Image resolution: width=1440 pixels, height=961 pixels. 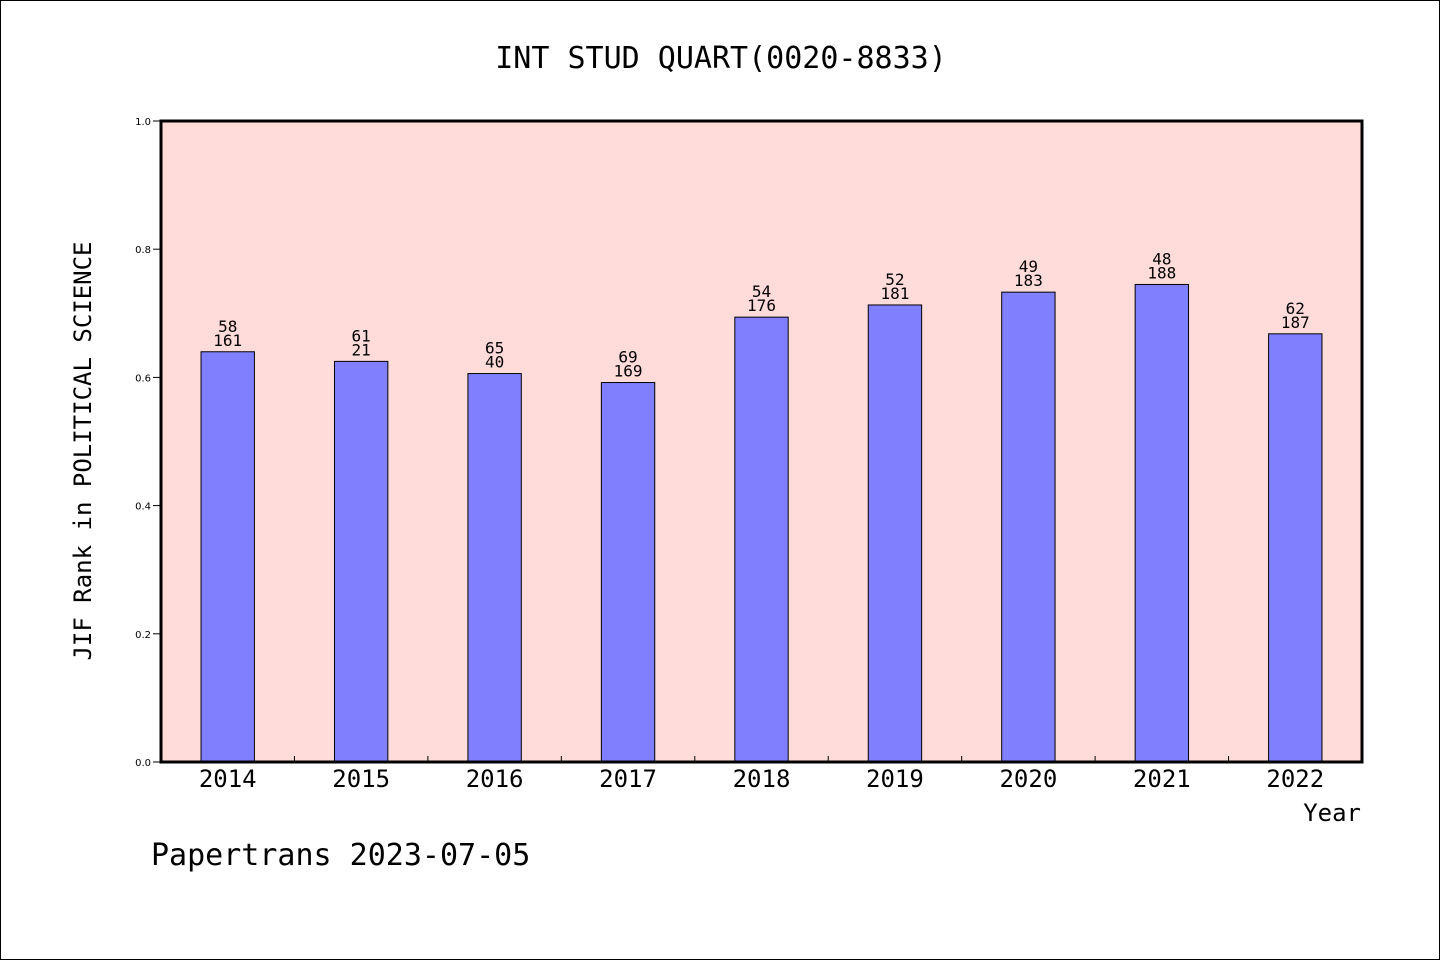 I want to click on bar-label-top: 69, so click(x=627, y=357).